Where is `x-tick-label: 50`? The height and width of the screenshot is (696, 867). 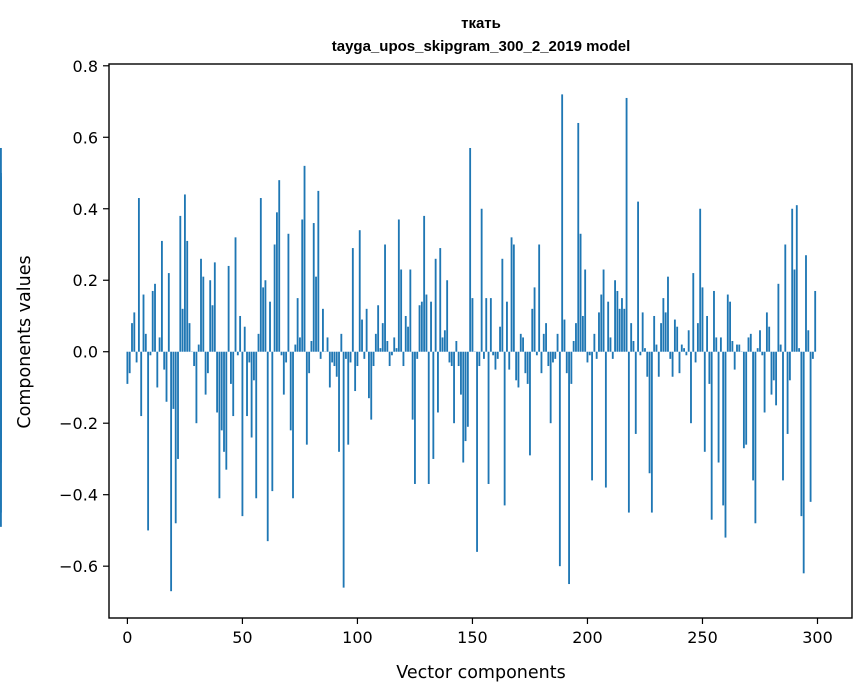
x-tick-label: 50 is located at coordinates (242, 637).